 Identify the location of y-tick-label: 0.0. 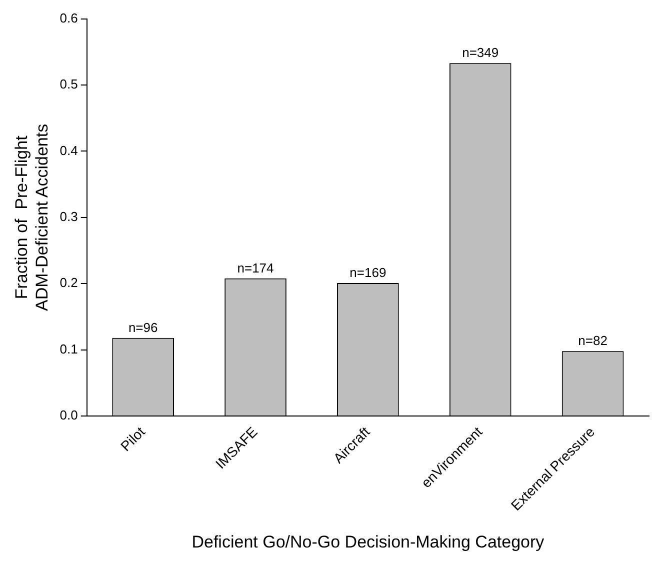
(69, 415).